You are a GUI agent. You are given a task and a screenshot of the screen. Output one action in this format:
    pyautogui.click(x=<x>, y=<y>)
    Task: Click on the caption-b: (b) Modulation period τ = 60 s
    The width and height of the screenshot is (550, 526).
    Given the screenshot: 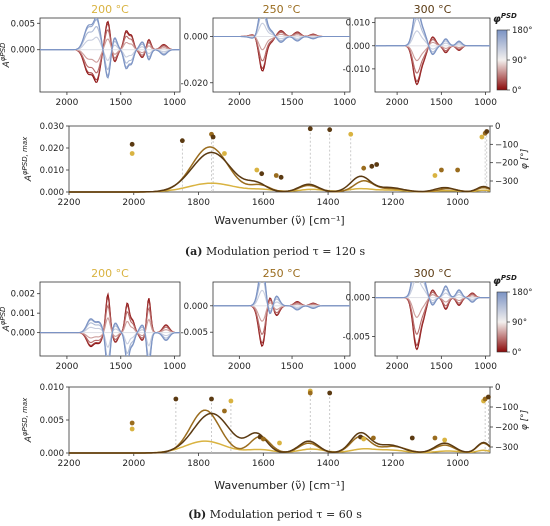 What is the action you would take?
    pyautogui.click(x=275, y=514)
    